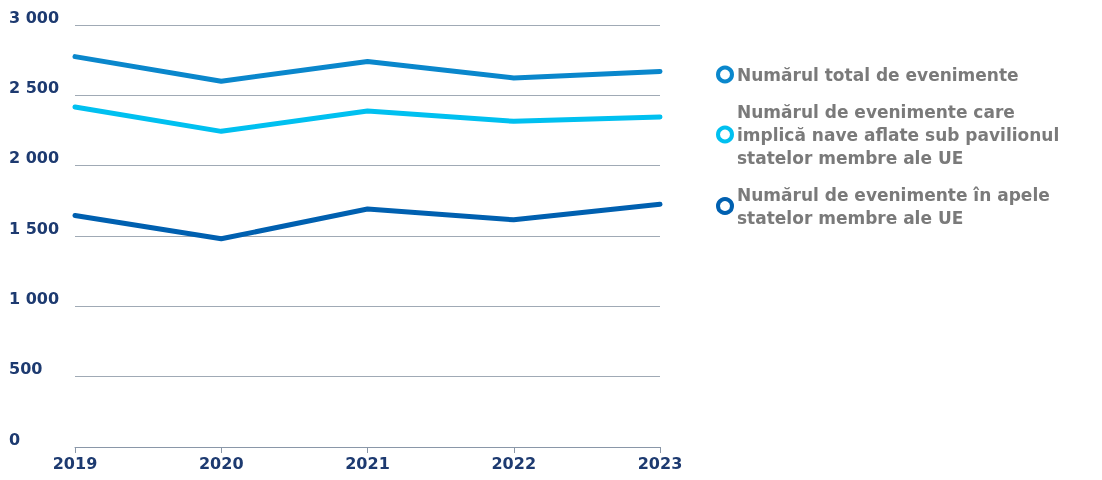  Describe the element at coordinates (878, 74) in the screenshot. I see `legend-label: Numărul total de evenimente` at that location.